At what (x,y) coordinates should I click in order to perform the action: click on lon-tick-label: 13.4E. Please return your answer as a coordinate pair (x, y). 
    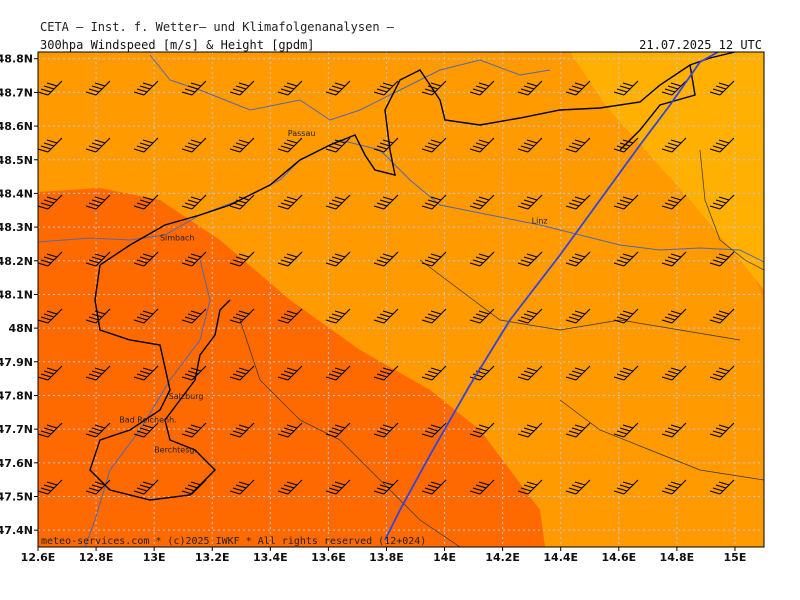
    Looking at the image, I should click on (270, 557).